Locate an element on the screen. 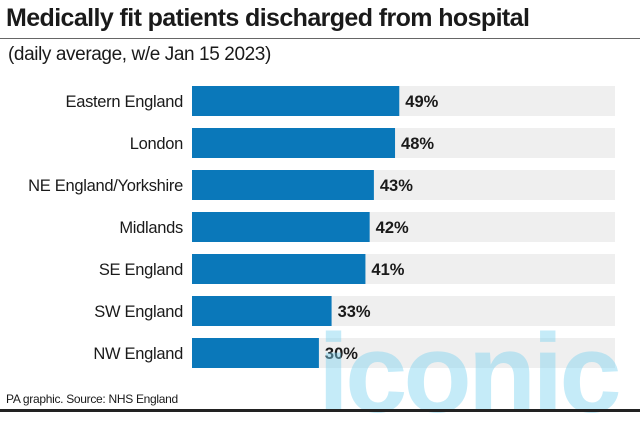  bottom-divider is located at coordinates (320, 410).